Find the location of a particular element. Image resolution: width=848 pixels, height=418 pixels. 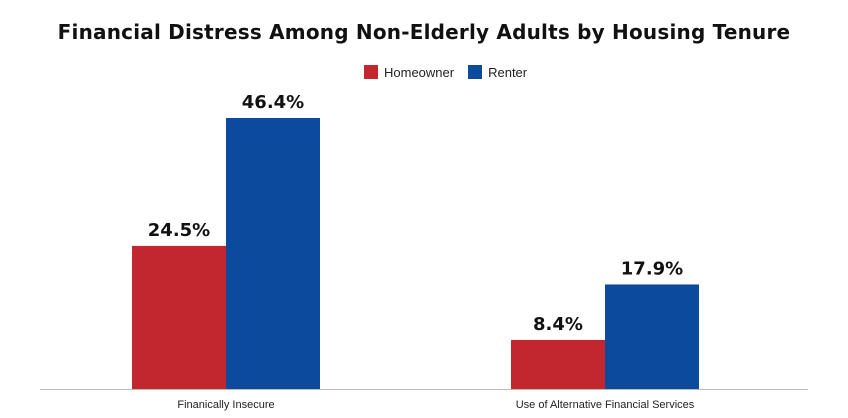

legend-item-renter: Renter is located at coordinates (497, 72).